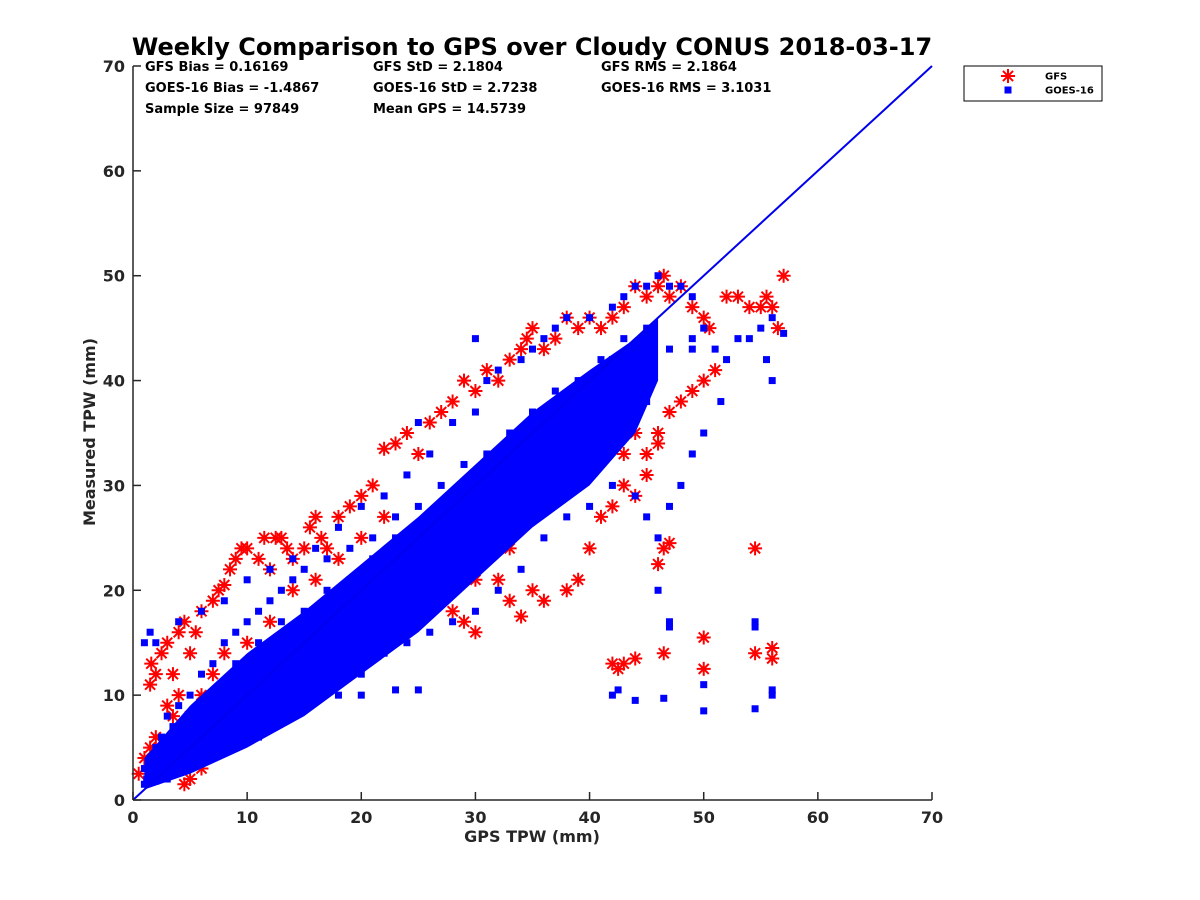 The image size is (1200, 900). Describe the element at coordinates (1008, 76) in the screenshot. I see `legend-gfs-marker` at that location.